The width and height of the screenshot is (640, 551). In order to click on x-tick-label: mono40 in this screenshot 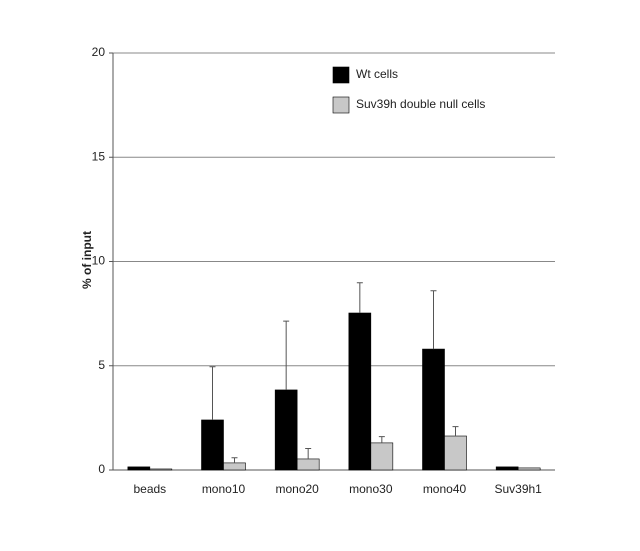, I will do `click(445, 489)`.